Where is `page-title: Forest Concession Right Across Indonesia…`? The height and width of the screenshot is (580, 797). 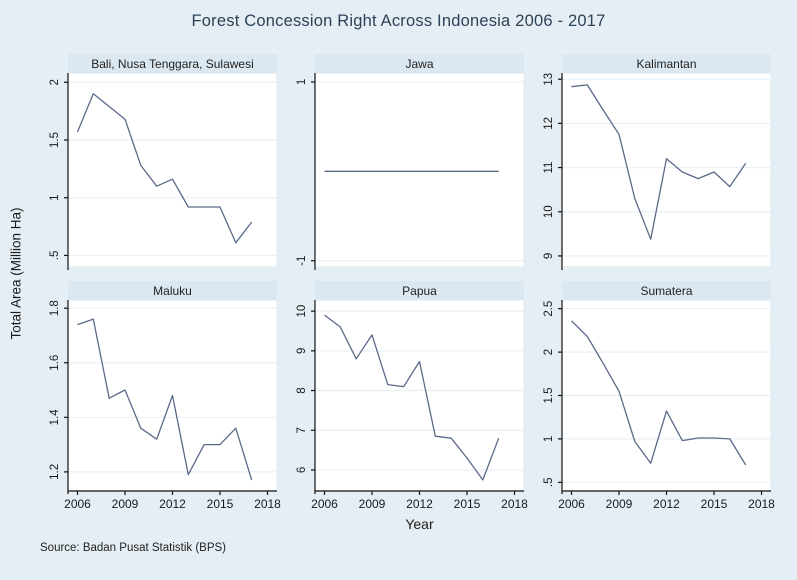 page-title: Forest Concession Right Across Indonesia… is located at coordinates (398, 21).